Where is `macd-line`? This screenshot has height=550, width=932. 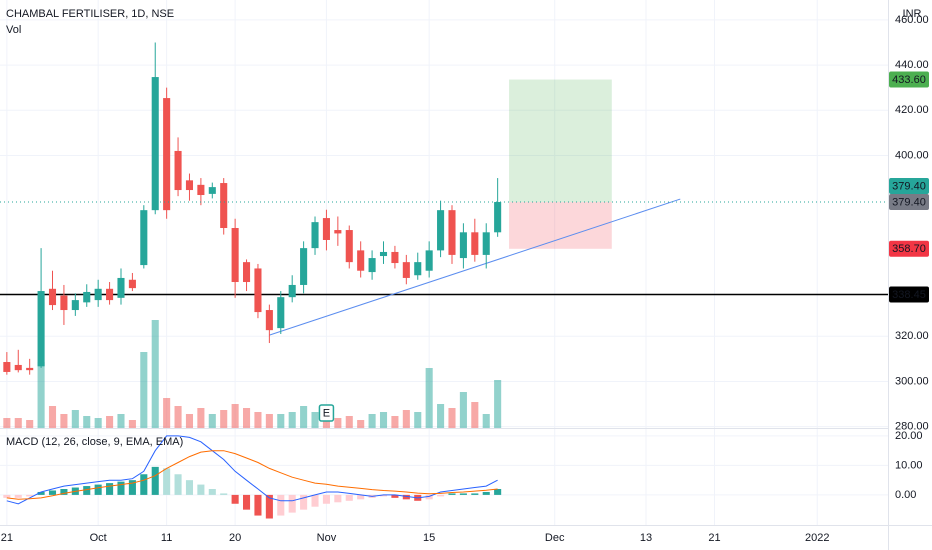
macd-line is located at coordinates (252, 475).